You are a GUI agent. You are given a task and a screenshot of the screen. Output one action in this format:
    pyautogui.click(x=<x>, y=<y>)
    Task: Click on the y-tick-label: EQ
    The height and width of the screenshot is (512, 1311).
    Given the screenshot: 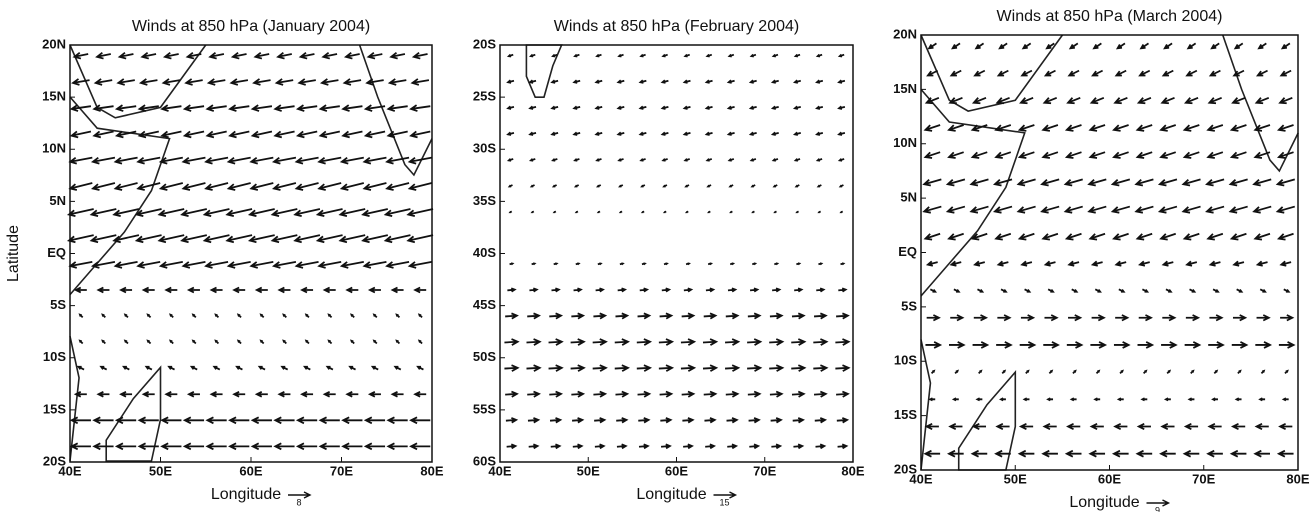 What is the action you would take?
    pyautogui.click(x=56, y=252)
    